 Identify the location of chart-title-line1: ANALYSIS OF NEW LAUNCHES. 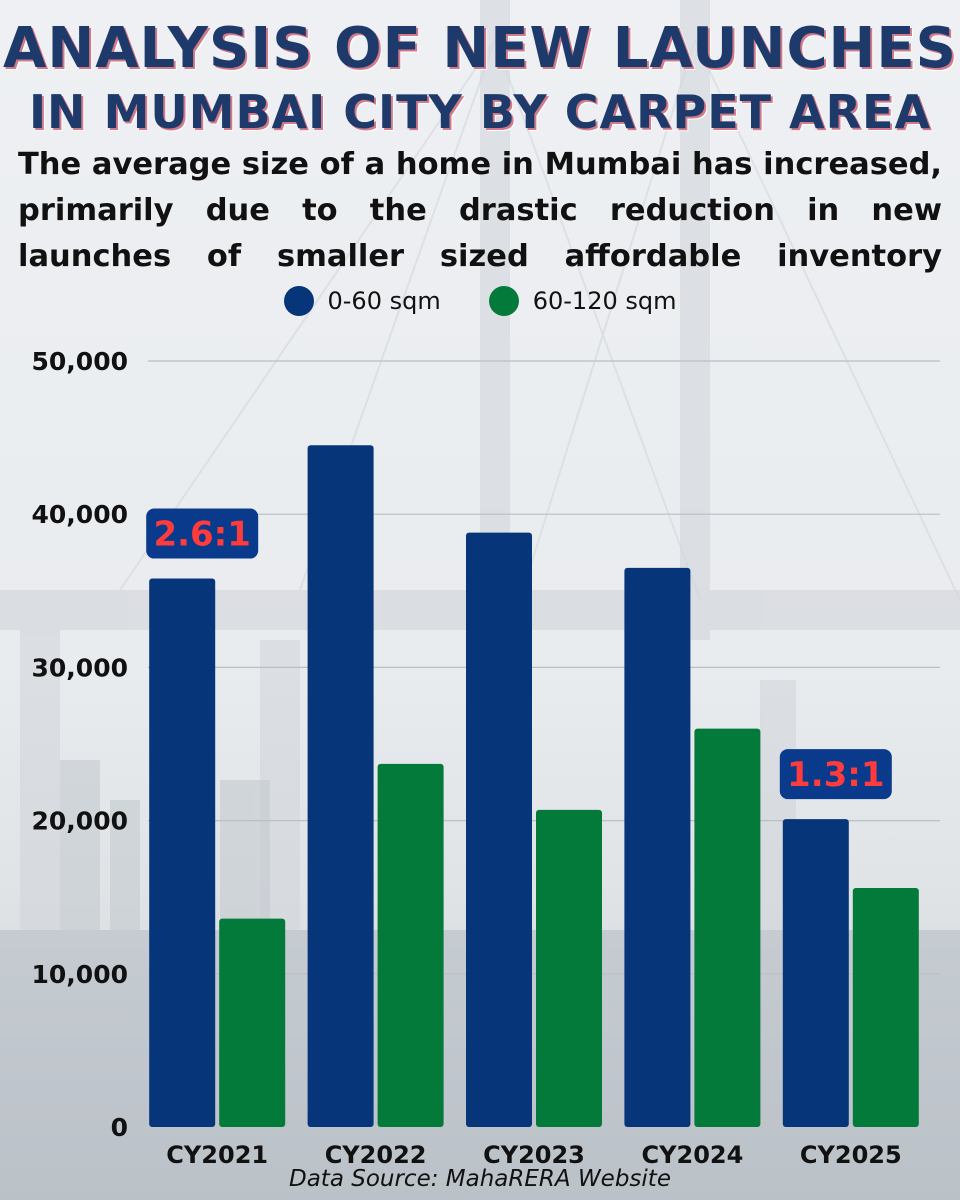
(480, 48).